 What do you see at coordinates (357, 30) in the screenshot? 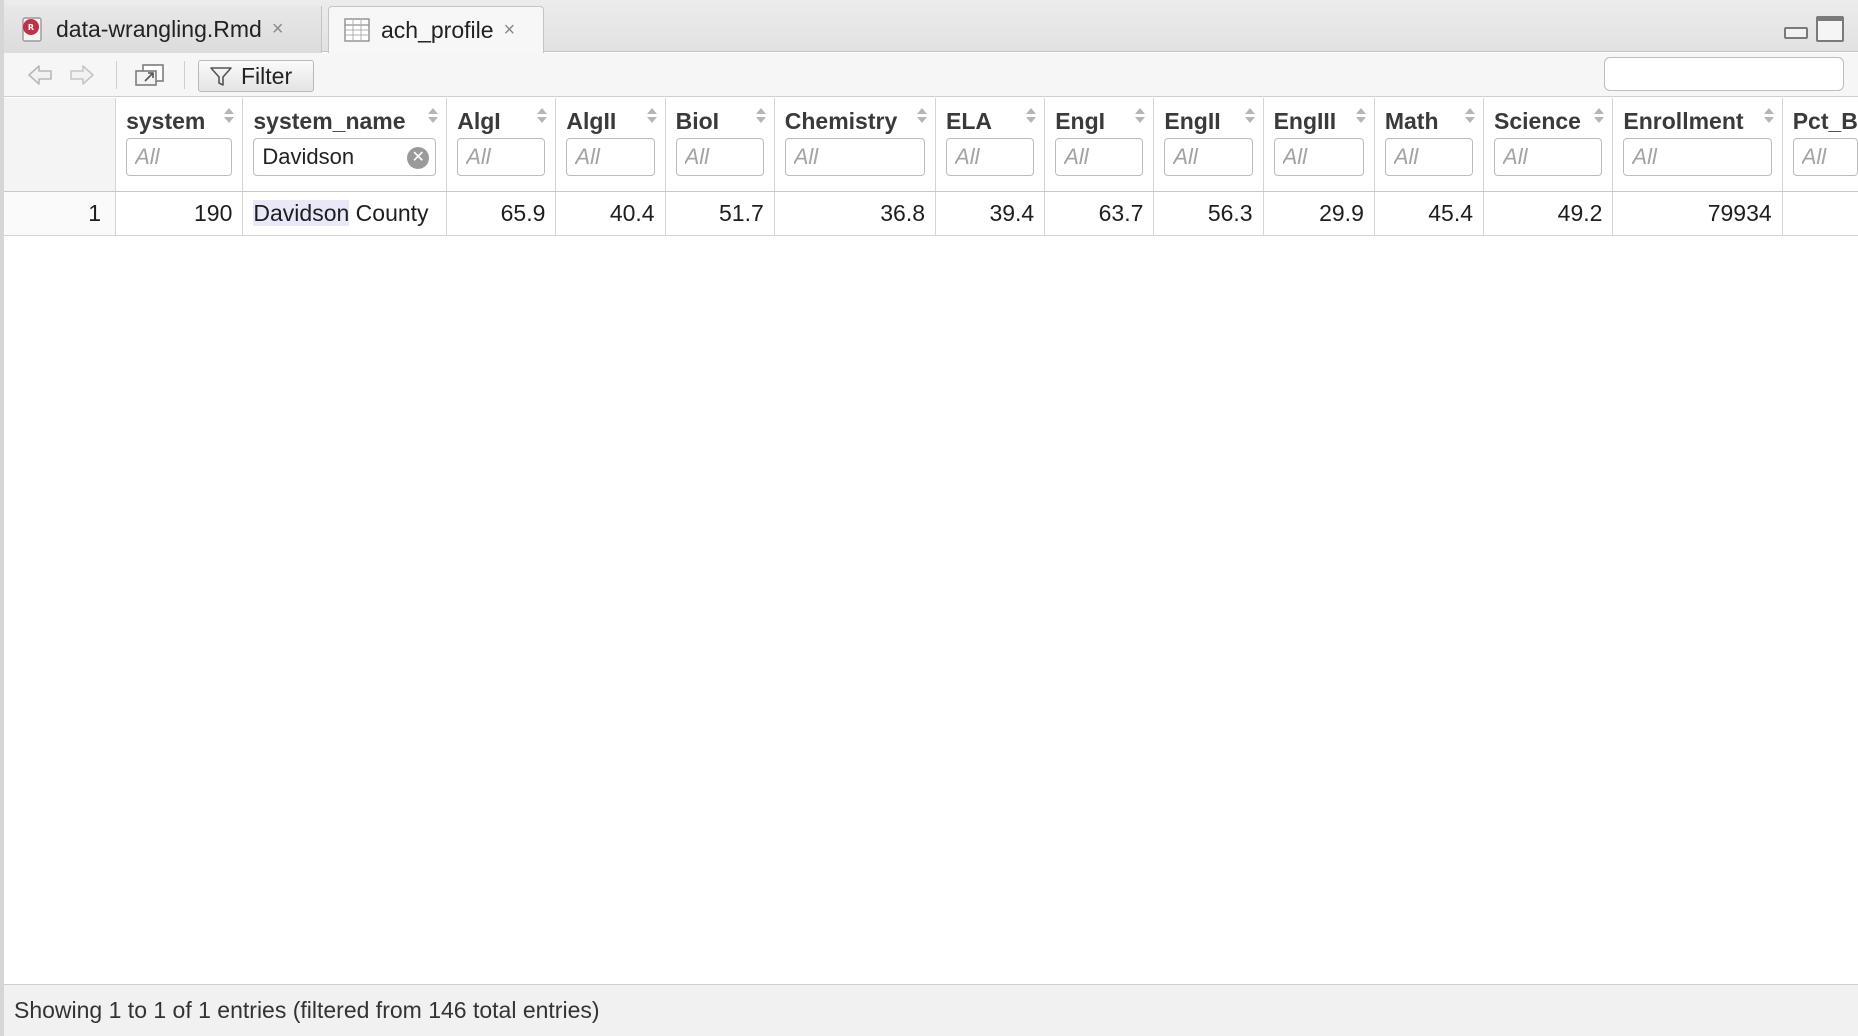
I see `table-icon` at bounding box center [357, 30].